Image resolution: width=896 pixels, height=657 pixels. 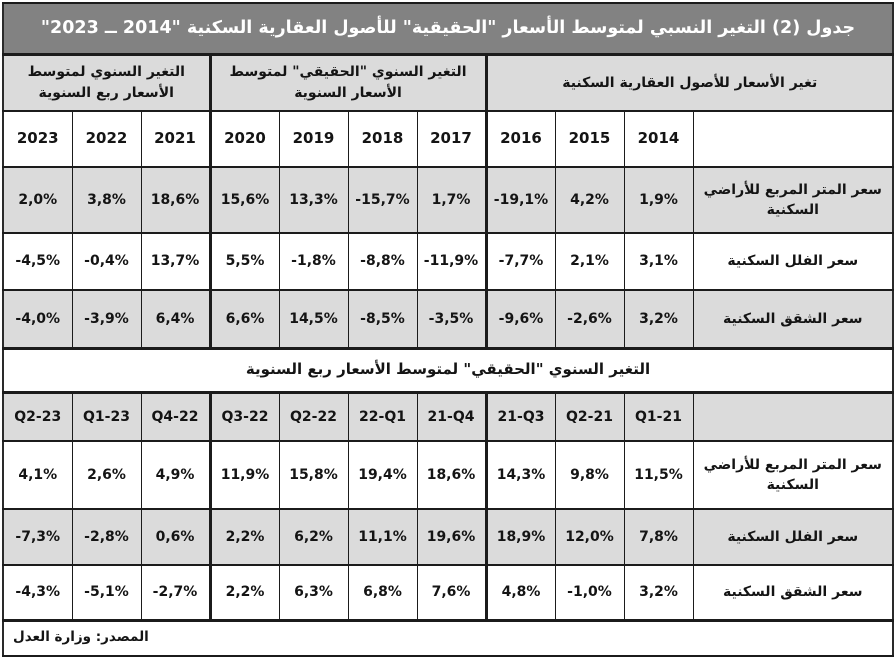 I want to click on value-cell: -4,5%, so click(x=37, y=261).